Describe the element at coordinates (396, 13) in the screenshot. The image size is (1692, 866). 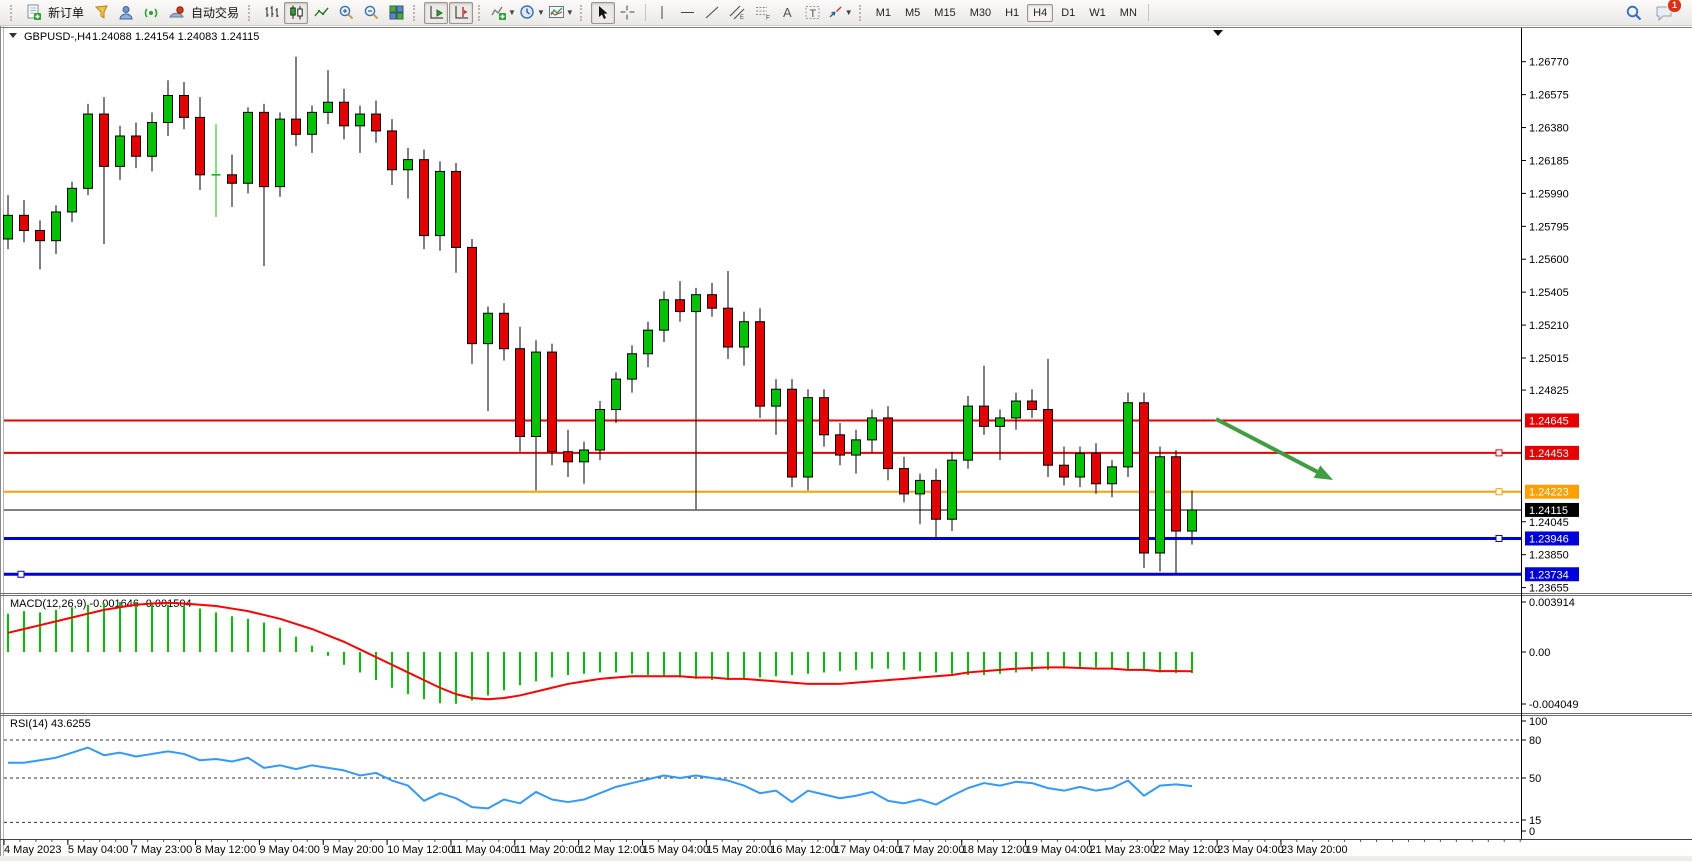
I see `tile-windows-button` at that location.